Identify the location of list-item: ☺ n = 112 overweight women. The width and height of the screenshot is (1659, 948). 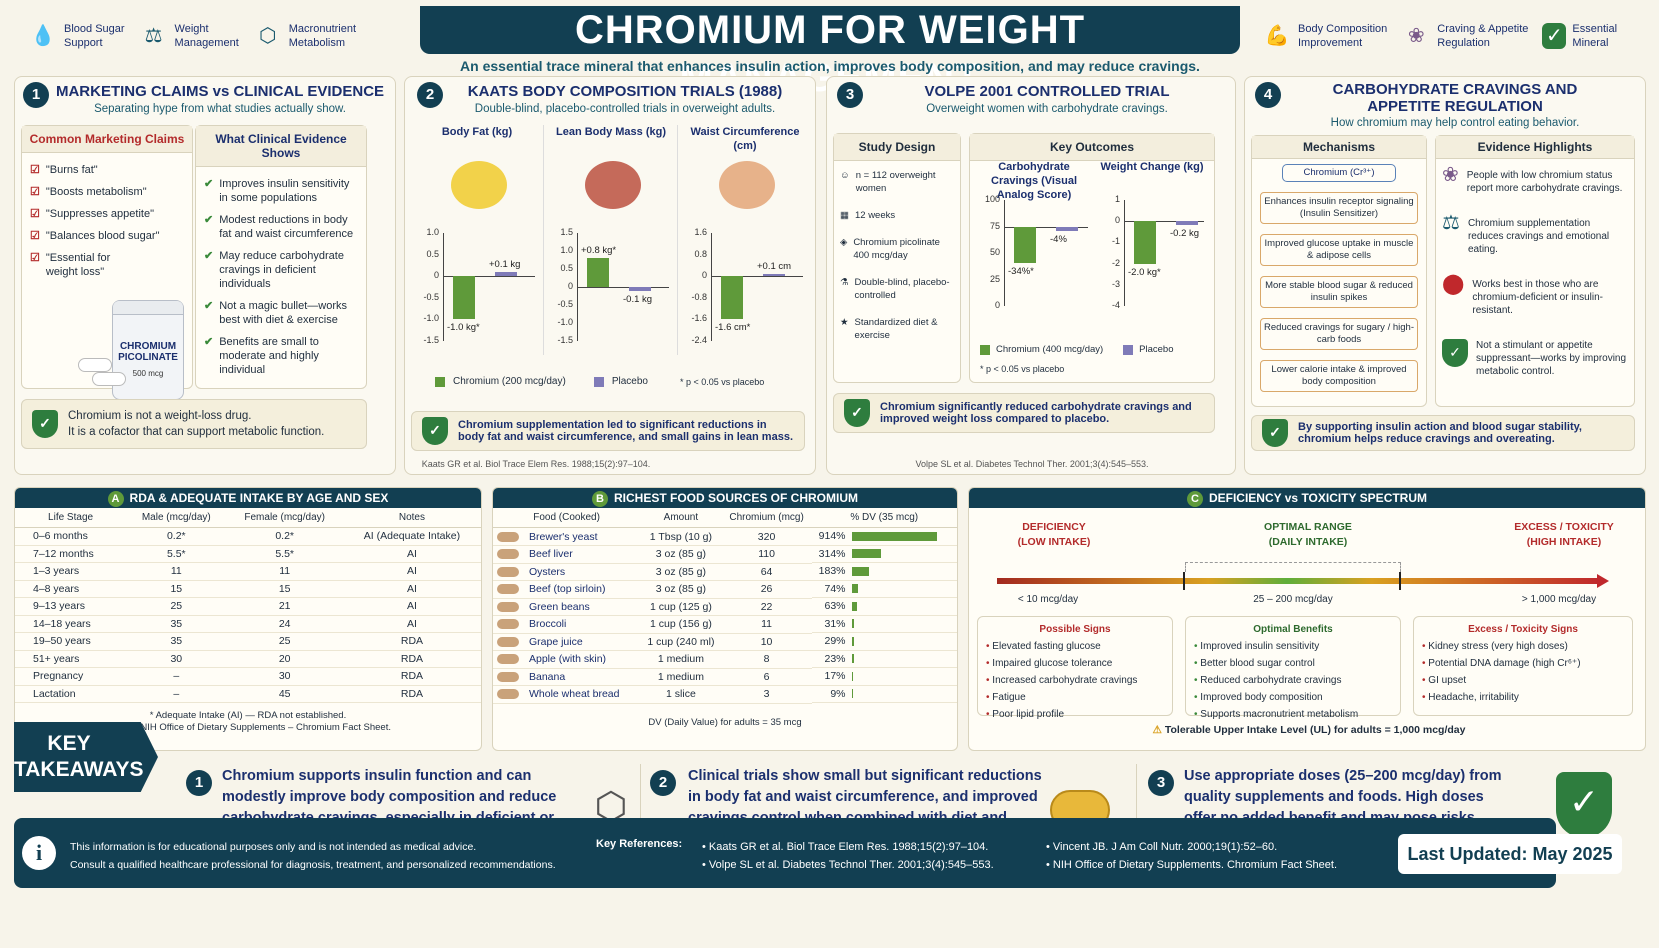
(888, 182).